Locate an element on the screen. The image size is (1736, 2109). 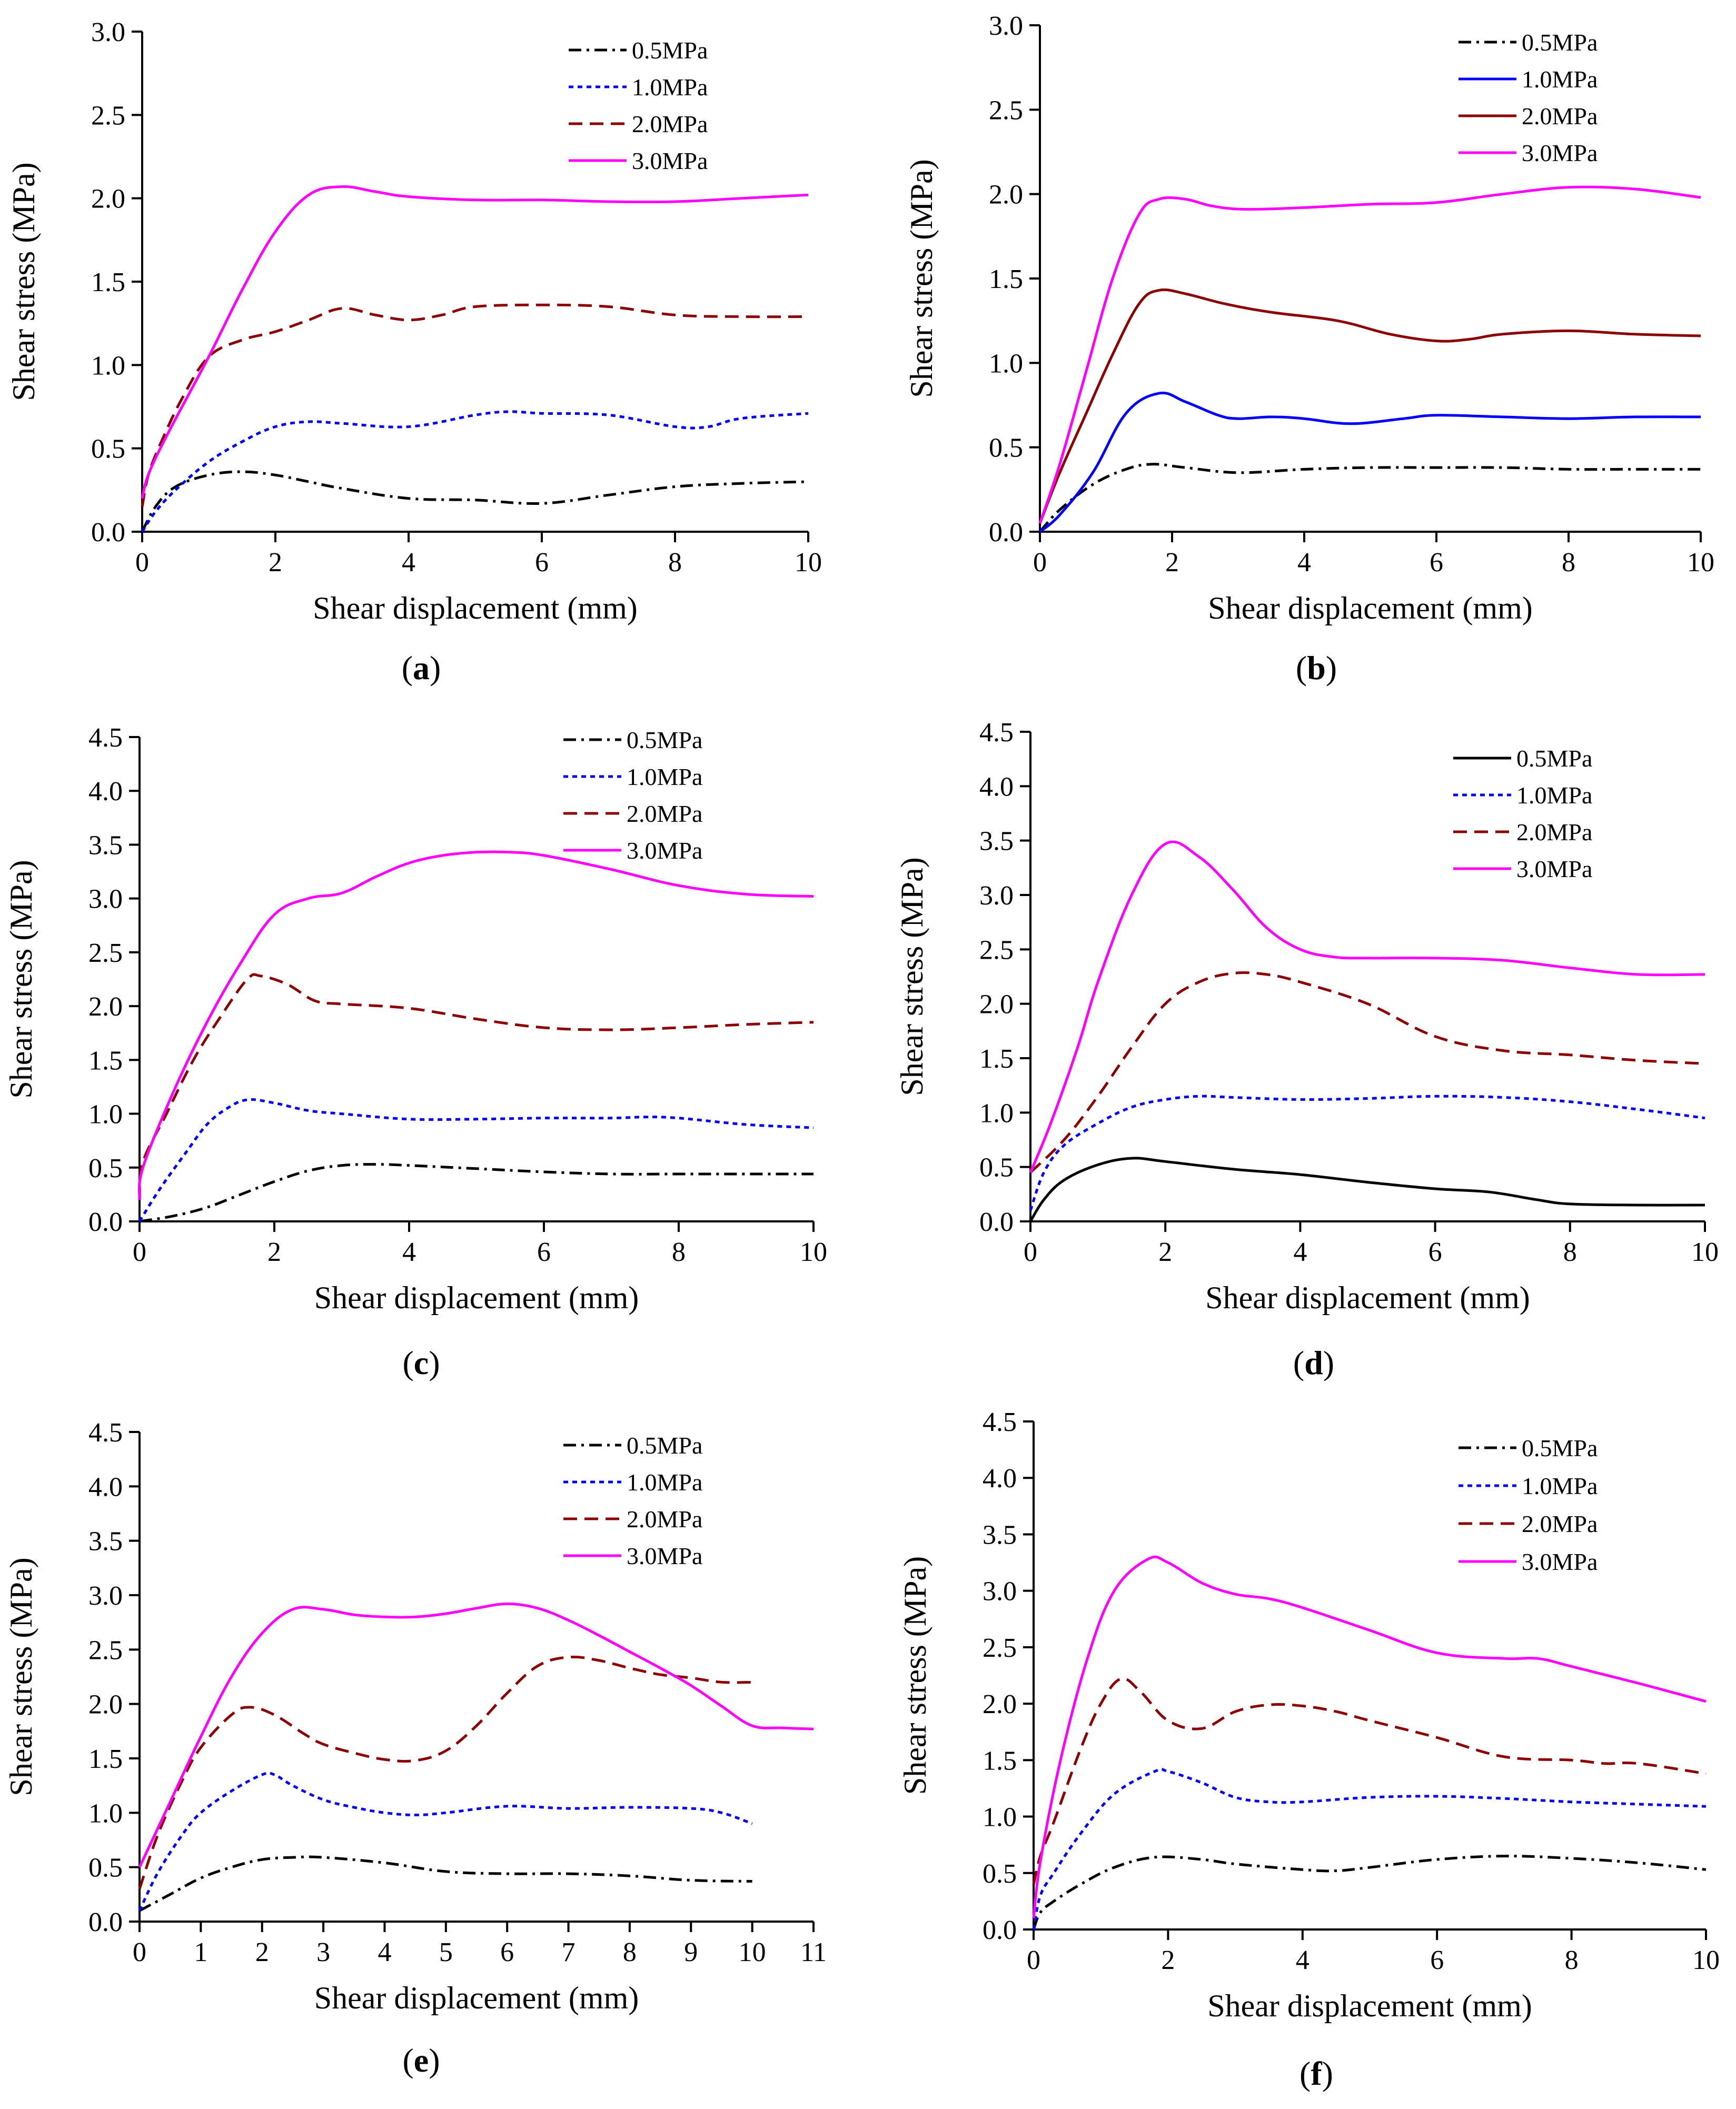
panel-label: (b) is located at coordinates (1316, 668).